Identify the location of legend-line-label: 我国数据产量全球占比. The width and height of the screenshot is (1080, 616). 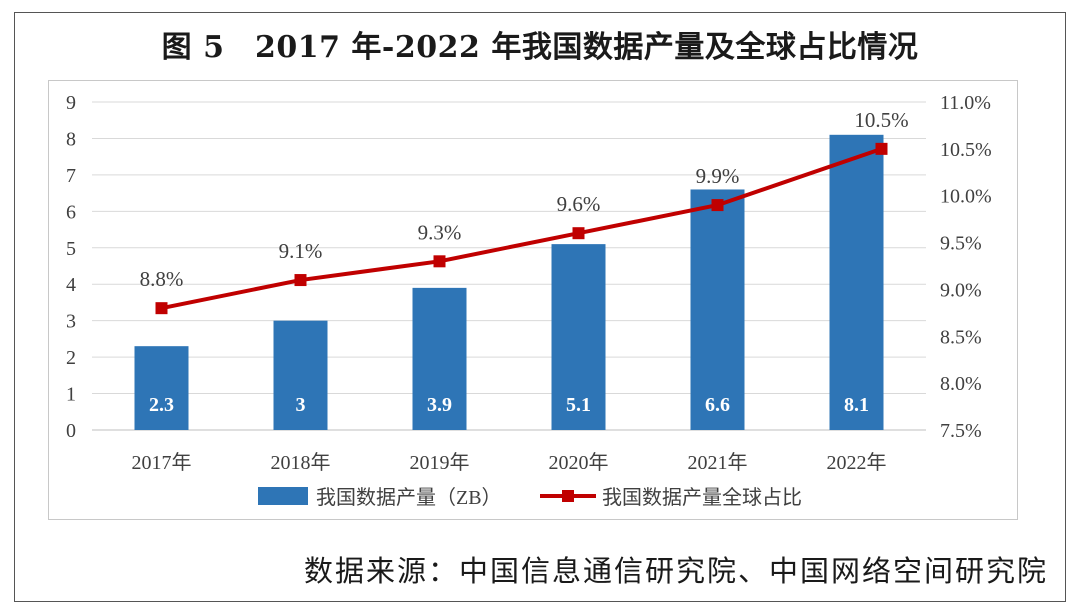
(702, 497).